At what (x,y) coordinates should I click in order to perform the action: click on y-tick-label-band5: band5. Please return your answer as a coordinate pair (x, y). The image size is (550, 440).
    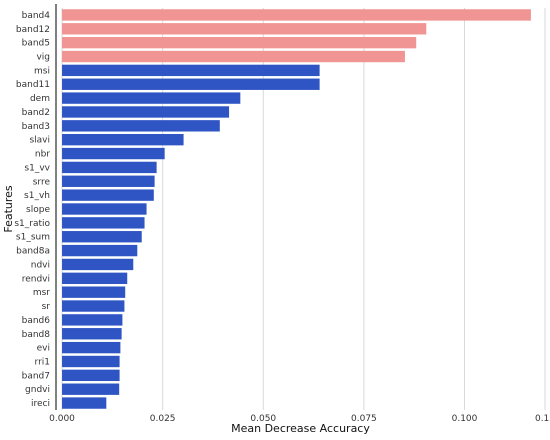
    Looking at the image, I should click on (36, 44).